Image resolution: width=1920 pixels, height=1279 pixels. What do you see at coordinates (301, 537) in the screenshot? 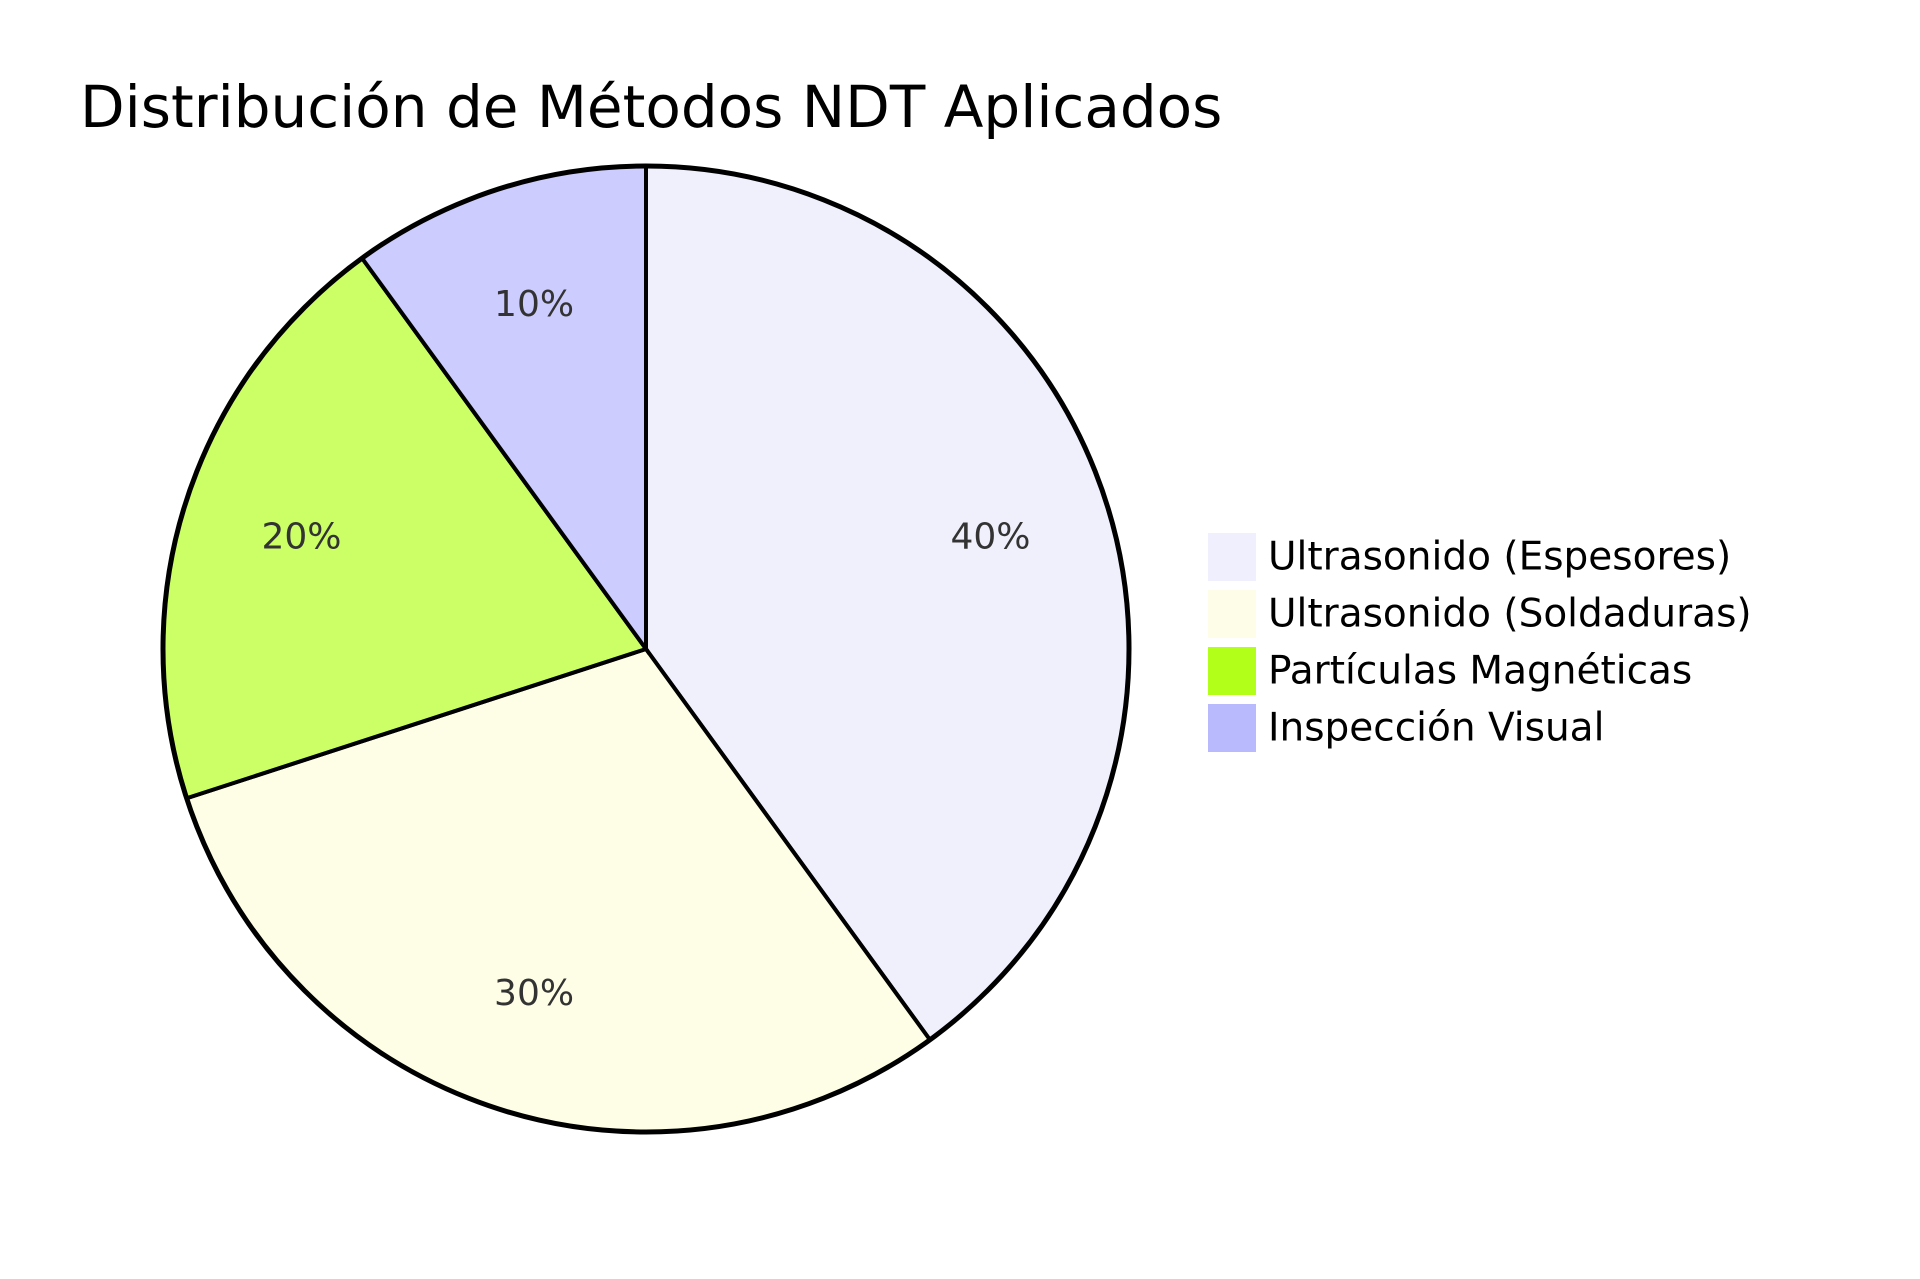
I see `slice-label-3: 20%` at bounding box center [301, 537].